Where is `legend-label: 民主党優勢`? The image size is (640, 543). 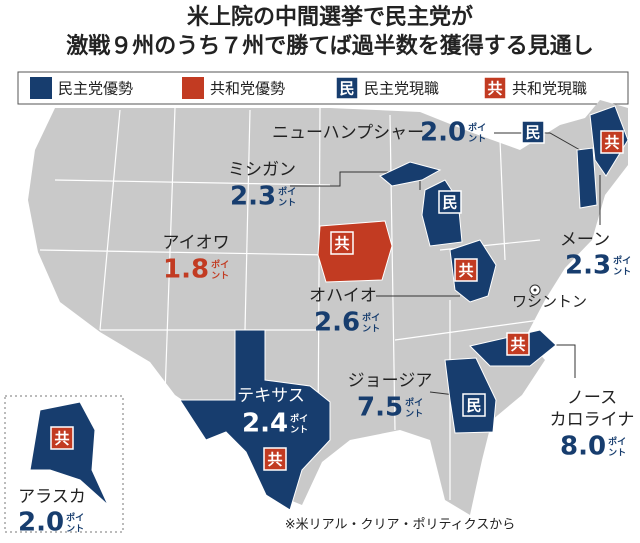
legend-label: 民主党優勢 is located at coordinates (95, 89).